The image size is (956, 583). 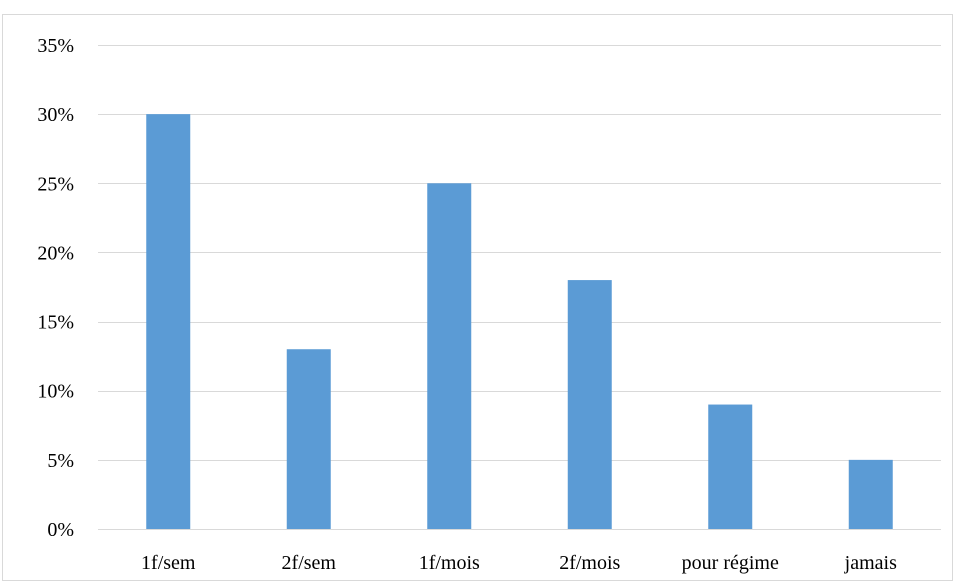 I want to click on y-tick-label: 15%, so click(x=55, y=323).